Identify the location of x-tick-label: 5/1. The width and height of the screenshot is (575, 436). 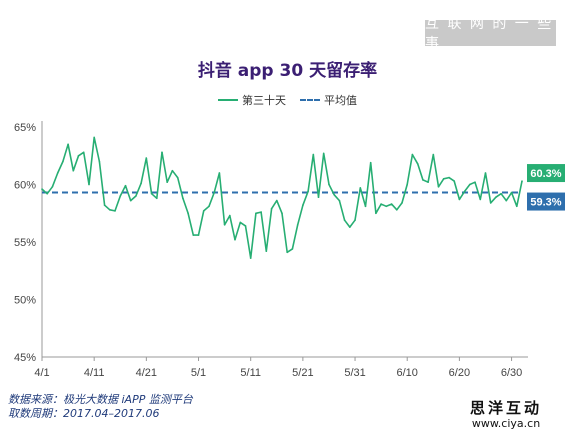
(198, 373).